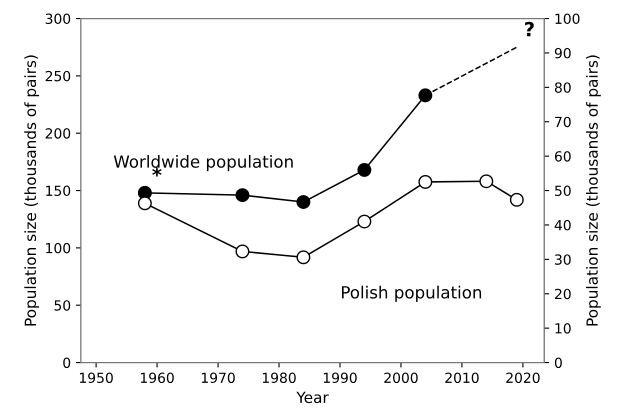  What do you see at coordinates (66, 363) in the screenshot?
I see `y-tick-label: 0` at bounding box center [66, 363].